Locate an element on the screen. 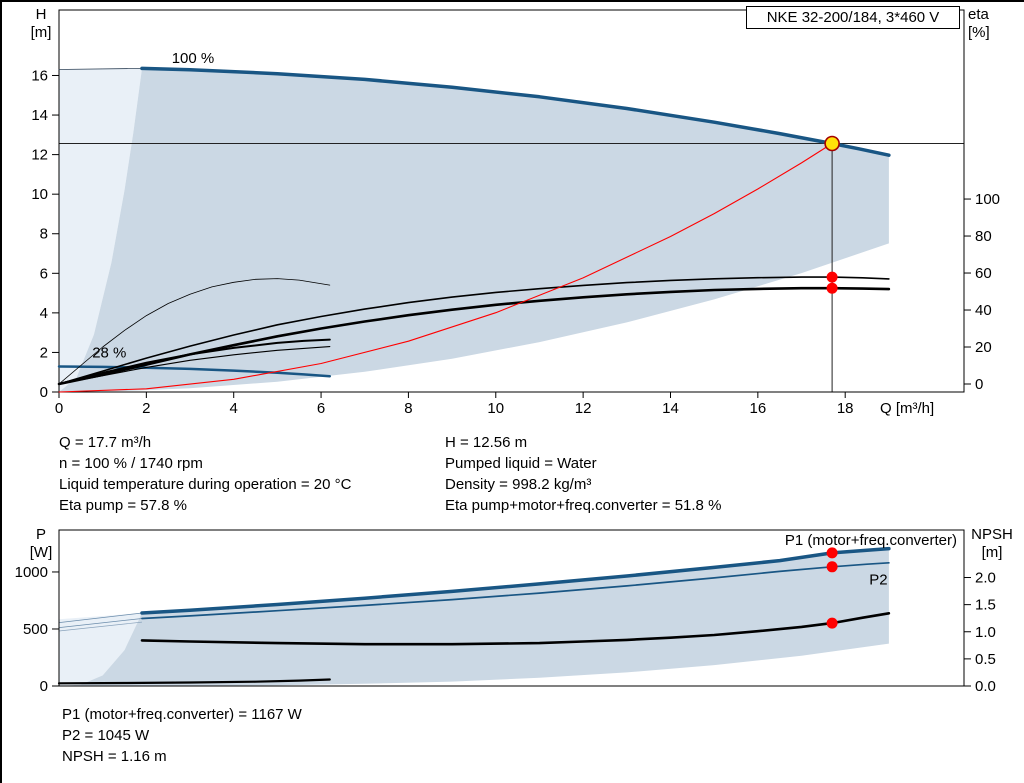 The height and width of the screenshot is (783, 1024). y-right-tick-label: 60 is located at coordinates (983, 273).